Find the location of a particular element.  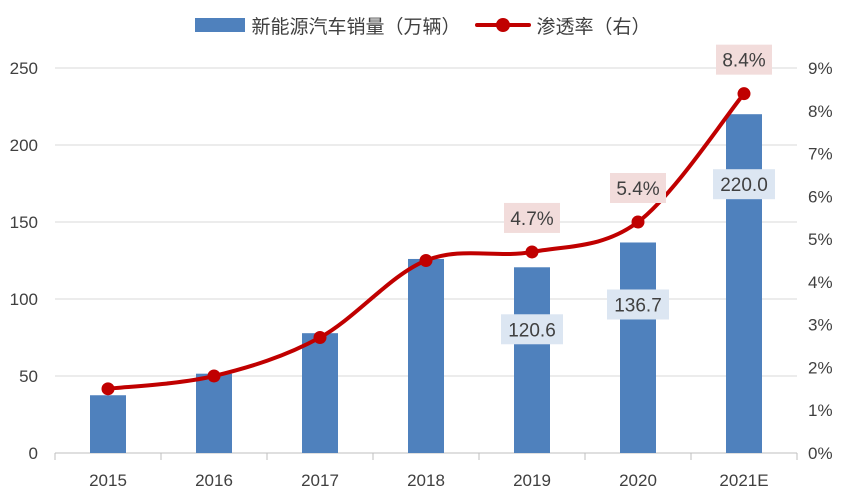

right-axis-tick-label: 1% is located at coordinates (820, 410).